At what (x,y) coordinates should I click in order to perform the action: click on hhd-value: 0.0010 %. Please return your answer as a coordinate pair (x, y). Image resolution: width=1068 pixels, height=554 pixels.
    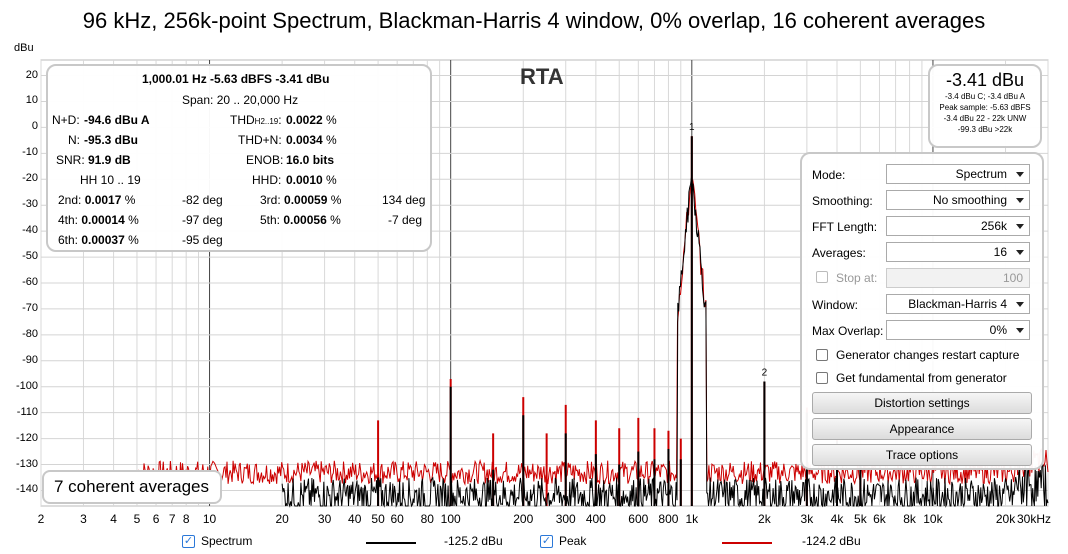
    Looking at the image, I should click on (311, 180).